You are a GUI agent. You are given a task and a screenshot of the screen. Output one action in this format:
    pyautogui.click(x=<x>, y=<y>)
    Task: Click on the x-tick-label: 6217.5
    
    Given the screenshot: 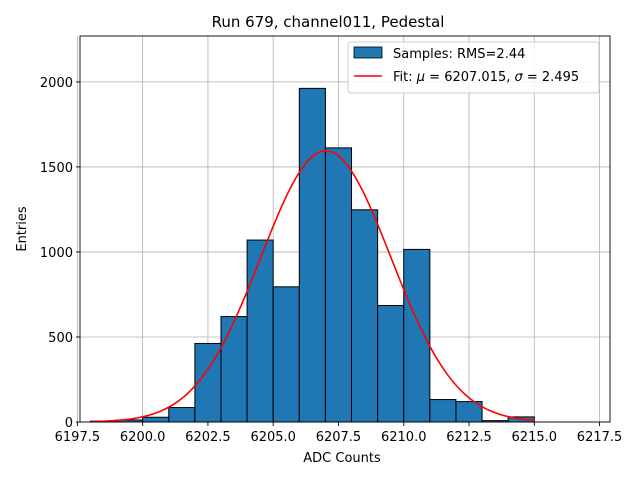 What is the action you would take?
    pyautogui.click(x=600, y=437)
    